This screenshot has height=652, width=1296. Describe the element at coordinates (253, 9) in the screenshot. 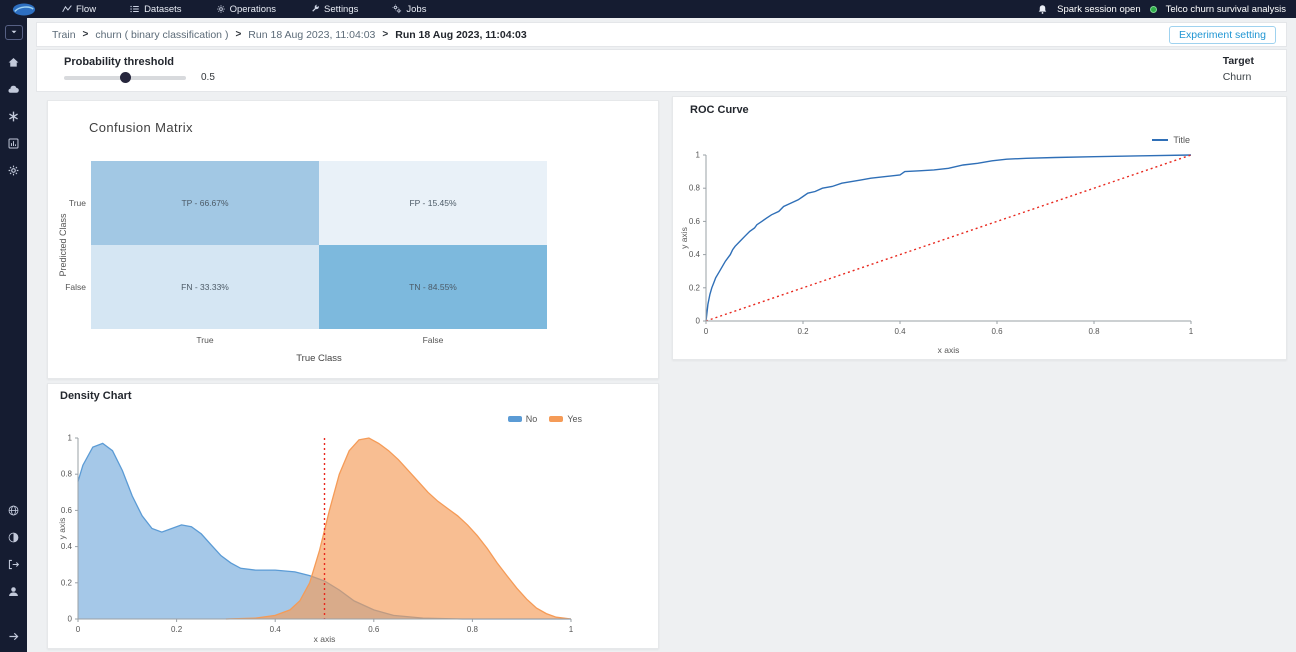

I see `nav-label: Operations` at that location.